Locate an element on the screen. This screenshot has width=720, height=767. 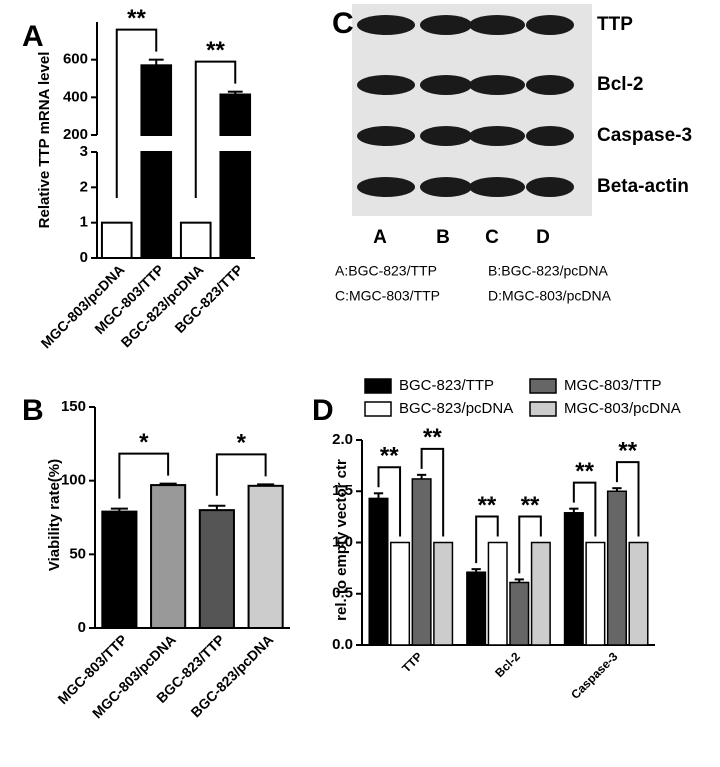
blot-row-label: TTP is located at coordinates (615, 24).